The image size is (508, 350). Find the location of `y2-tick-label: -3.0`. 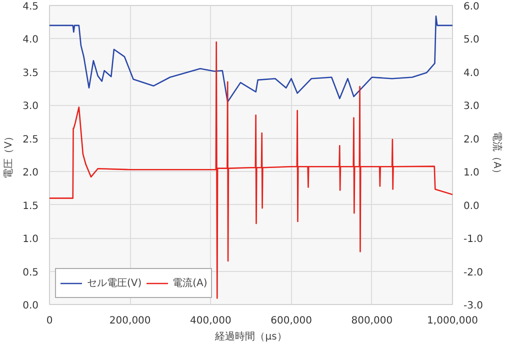

y2-tick-label: -3.0 is located at coordinates (474, 306).